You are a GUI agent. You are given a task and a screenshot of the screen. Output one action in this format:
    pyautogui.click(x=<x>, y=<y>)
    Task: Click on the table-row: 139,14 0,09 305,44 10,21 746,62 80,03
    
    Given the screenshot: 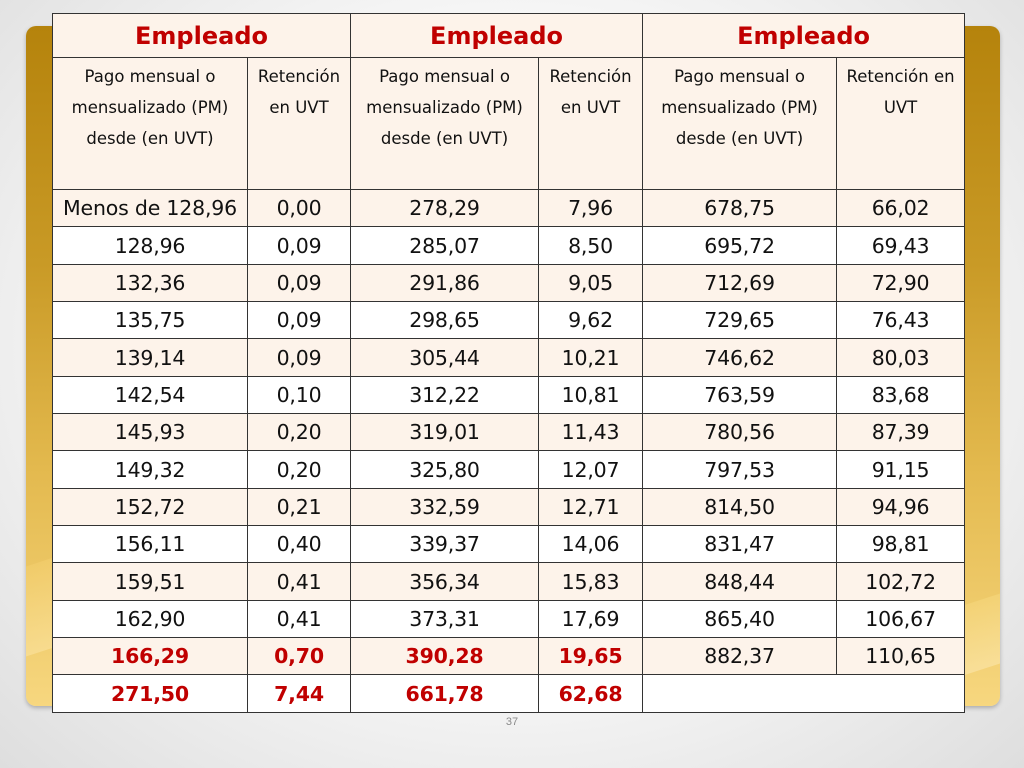 What is the action you would take?
    pyautogui.click(x=509, y=357)
    